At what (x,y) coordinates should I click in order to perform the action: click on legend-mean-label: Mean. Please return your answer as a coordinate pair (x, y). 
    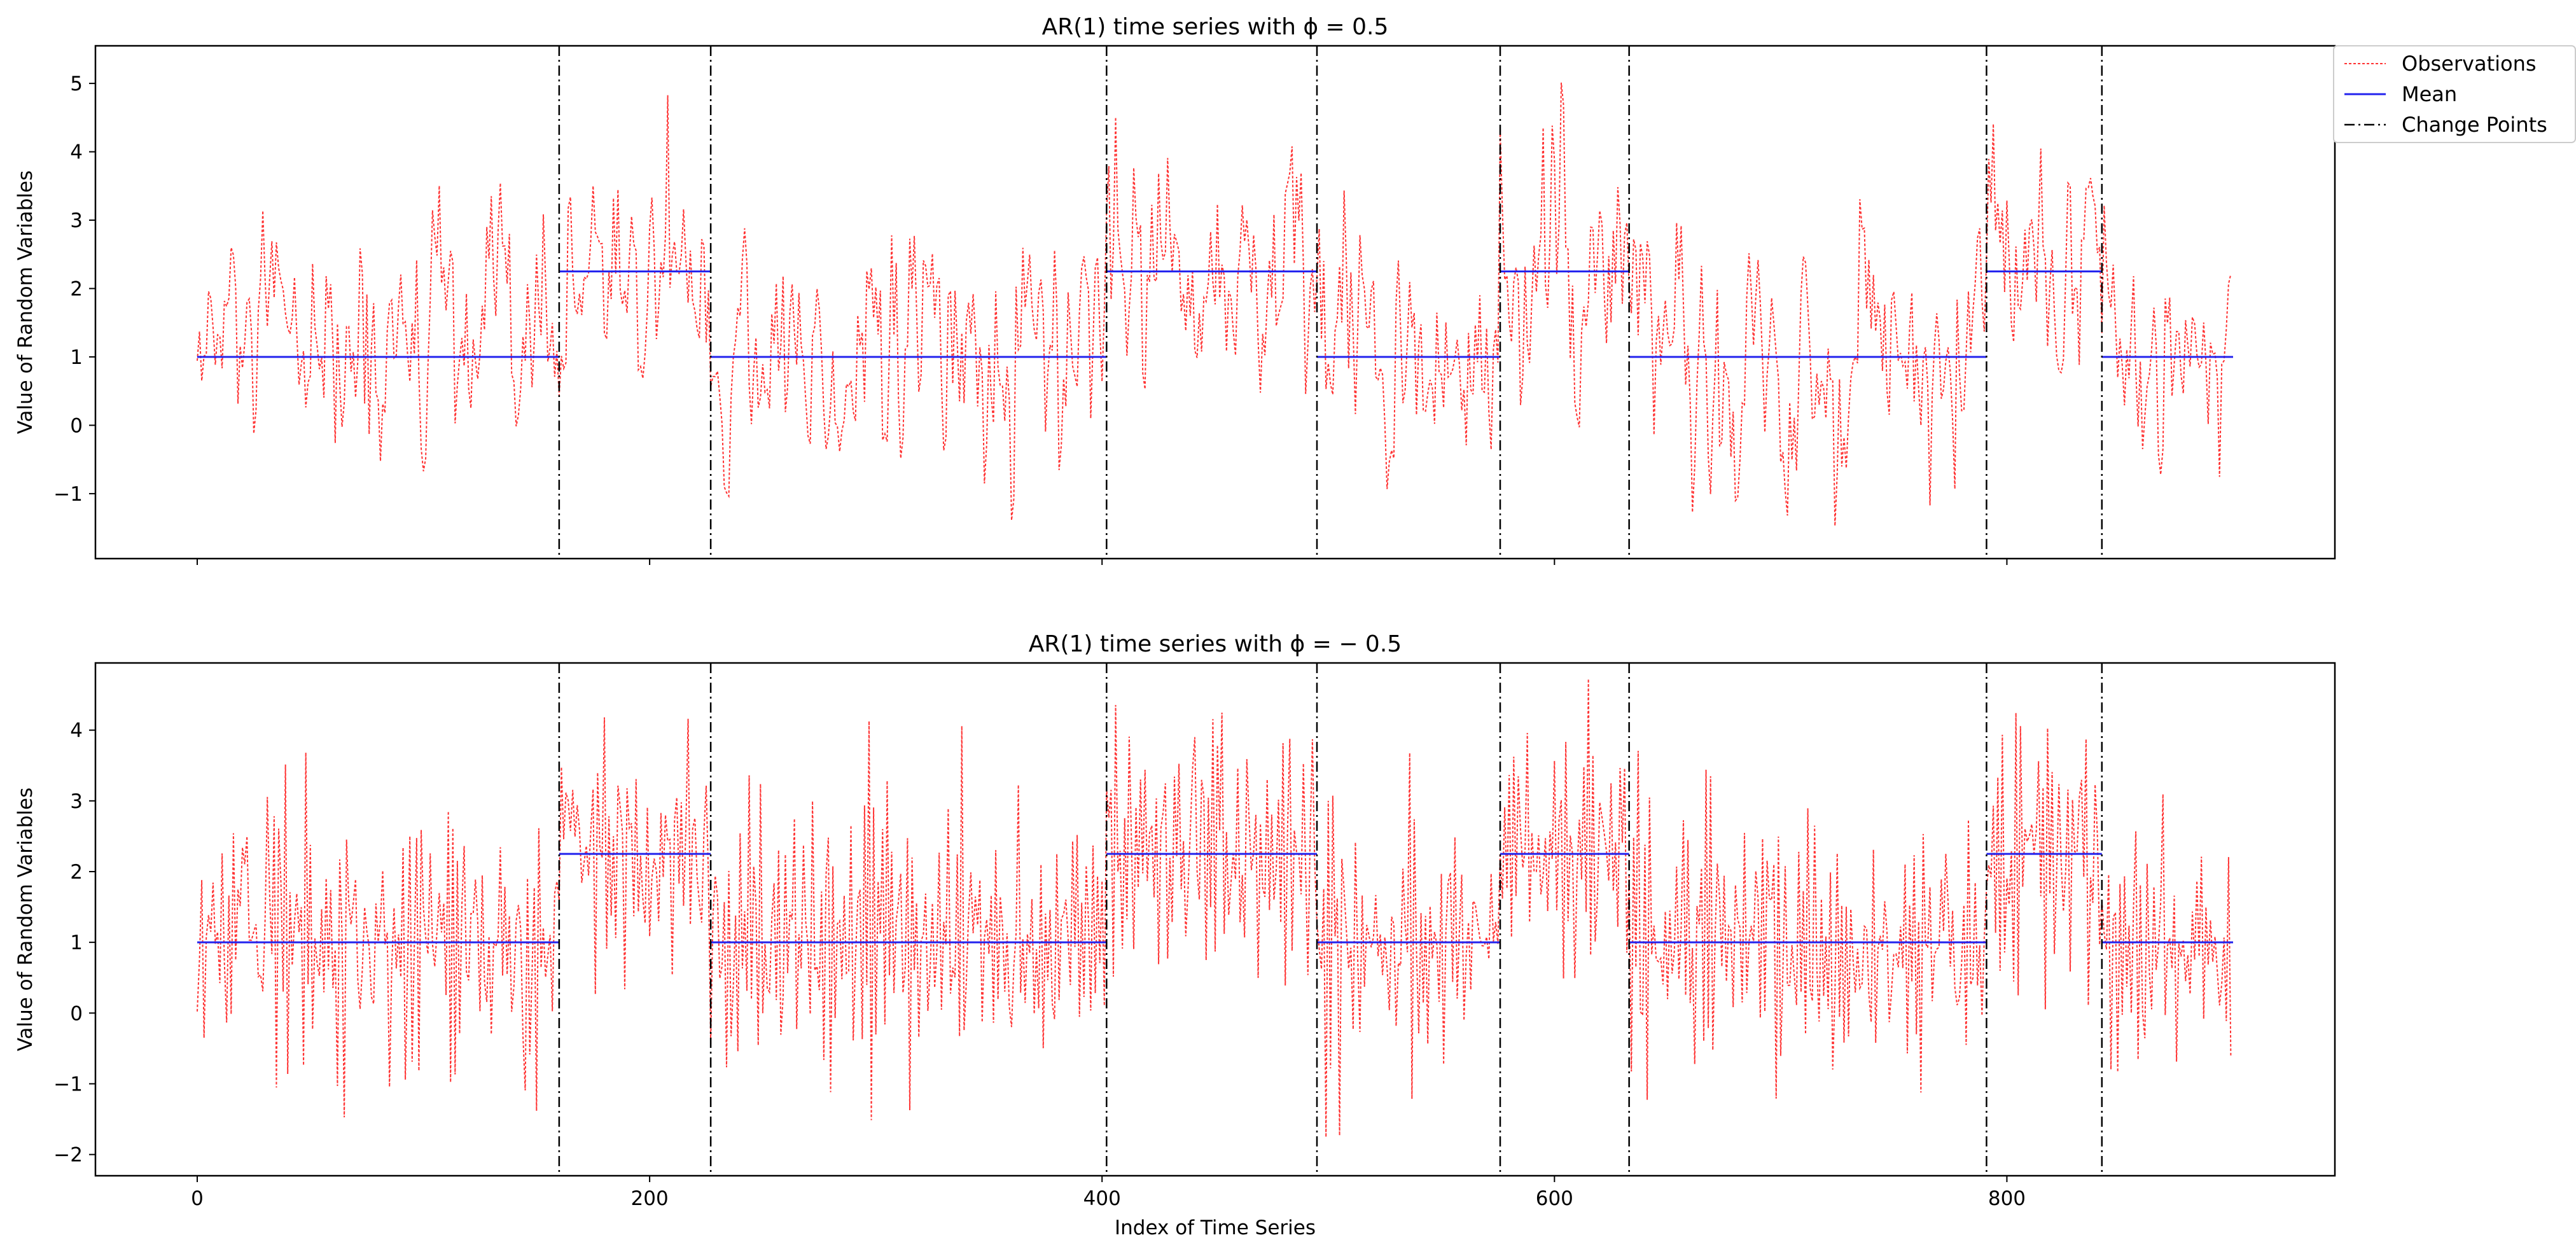
    Looking at the image, I should click on (2429, 94).